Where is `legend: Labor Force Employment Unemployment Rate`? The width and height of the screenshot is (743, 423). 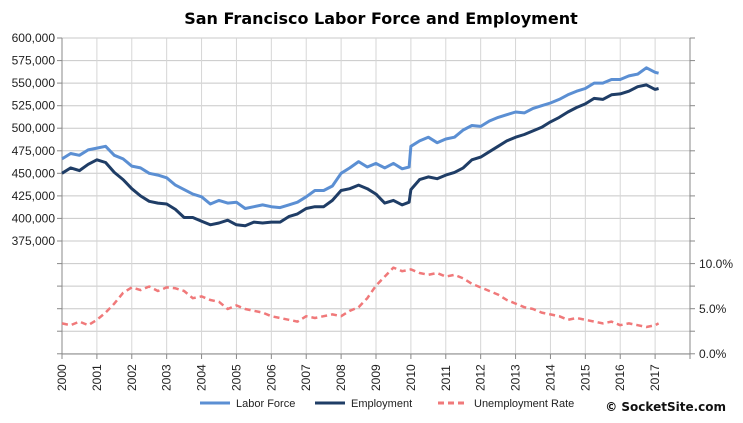
legend: Labor Force Employment Unemployment Rate is located at coordinates (387, 404).